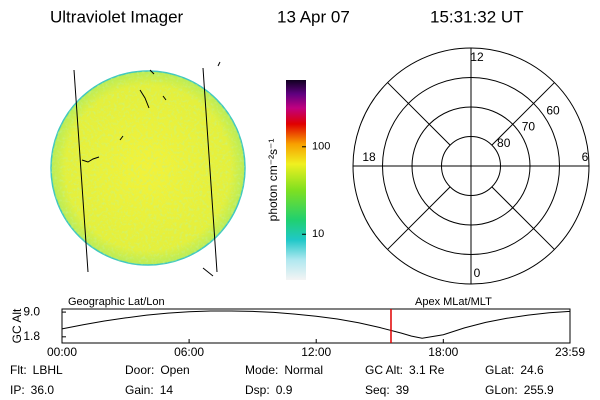 The image size is (600, 400). What do you see at coordinates (31, 336) in the screenshot?
I see `y-tick-label: 1.8` at bounding box center [31, 336].